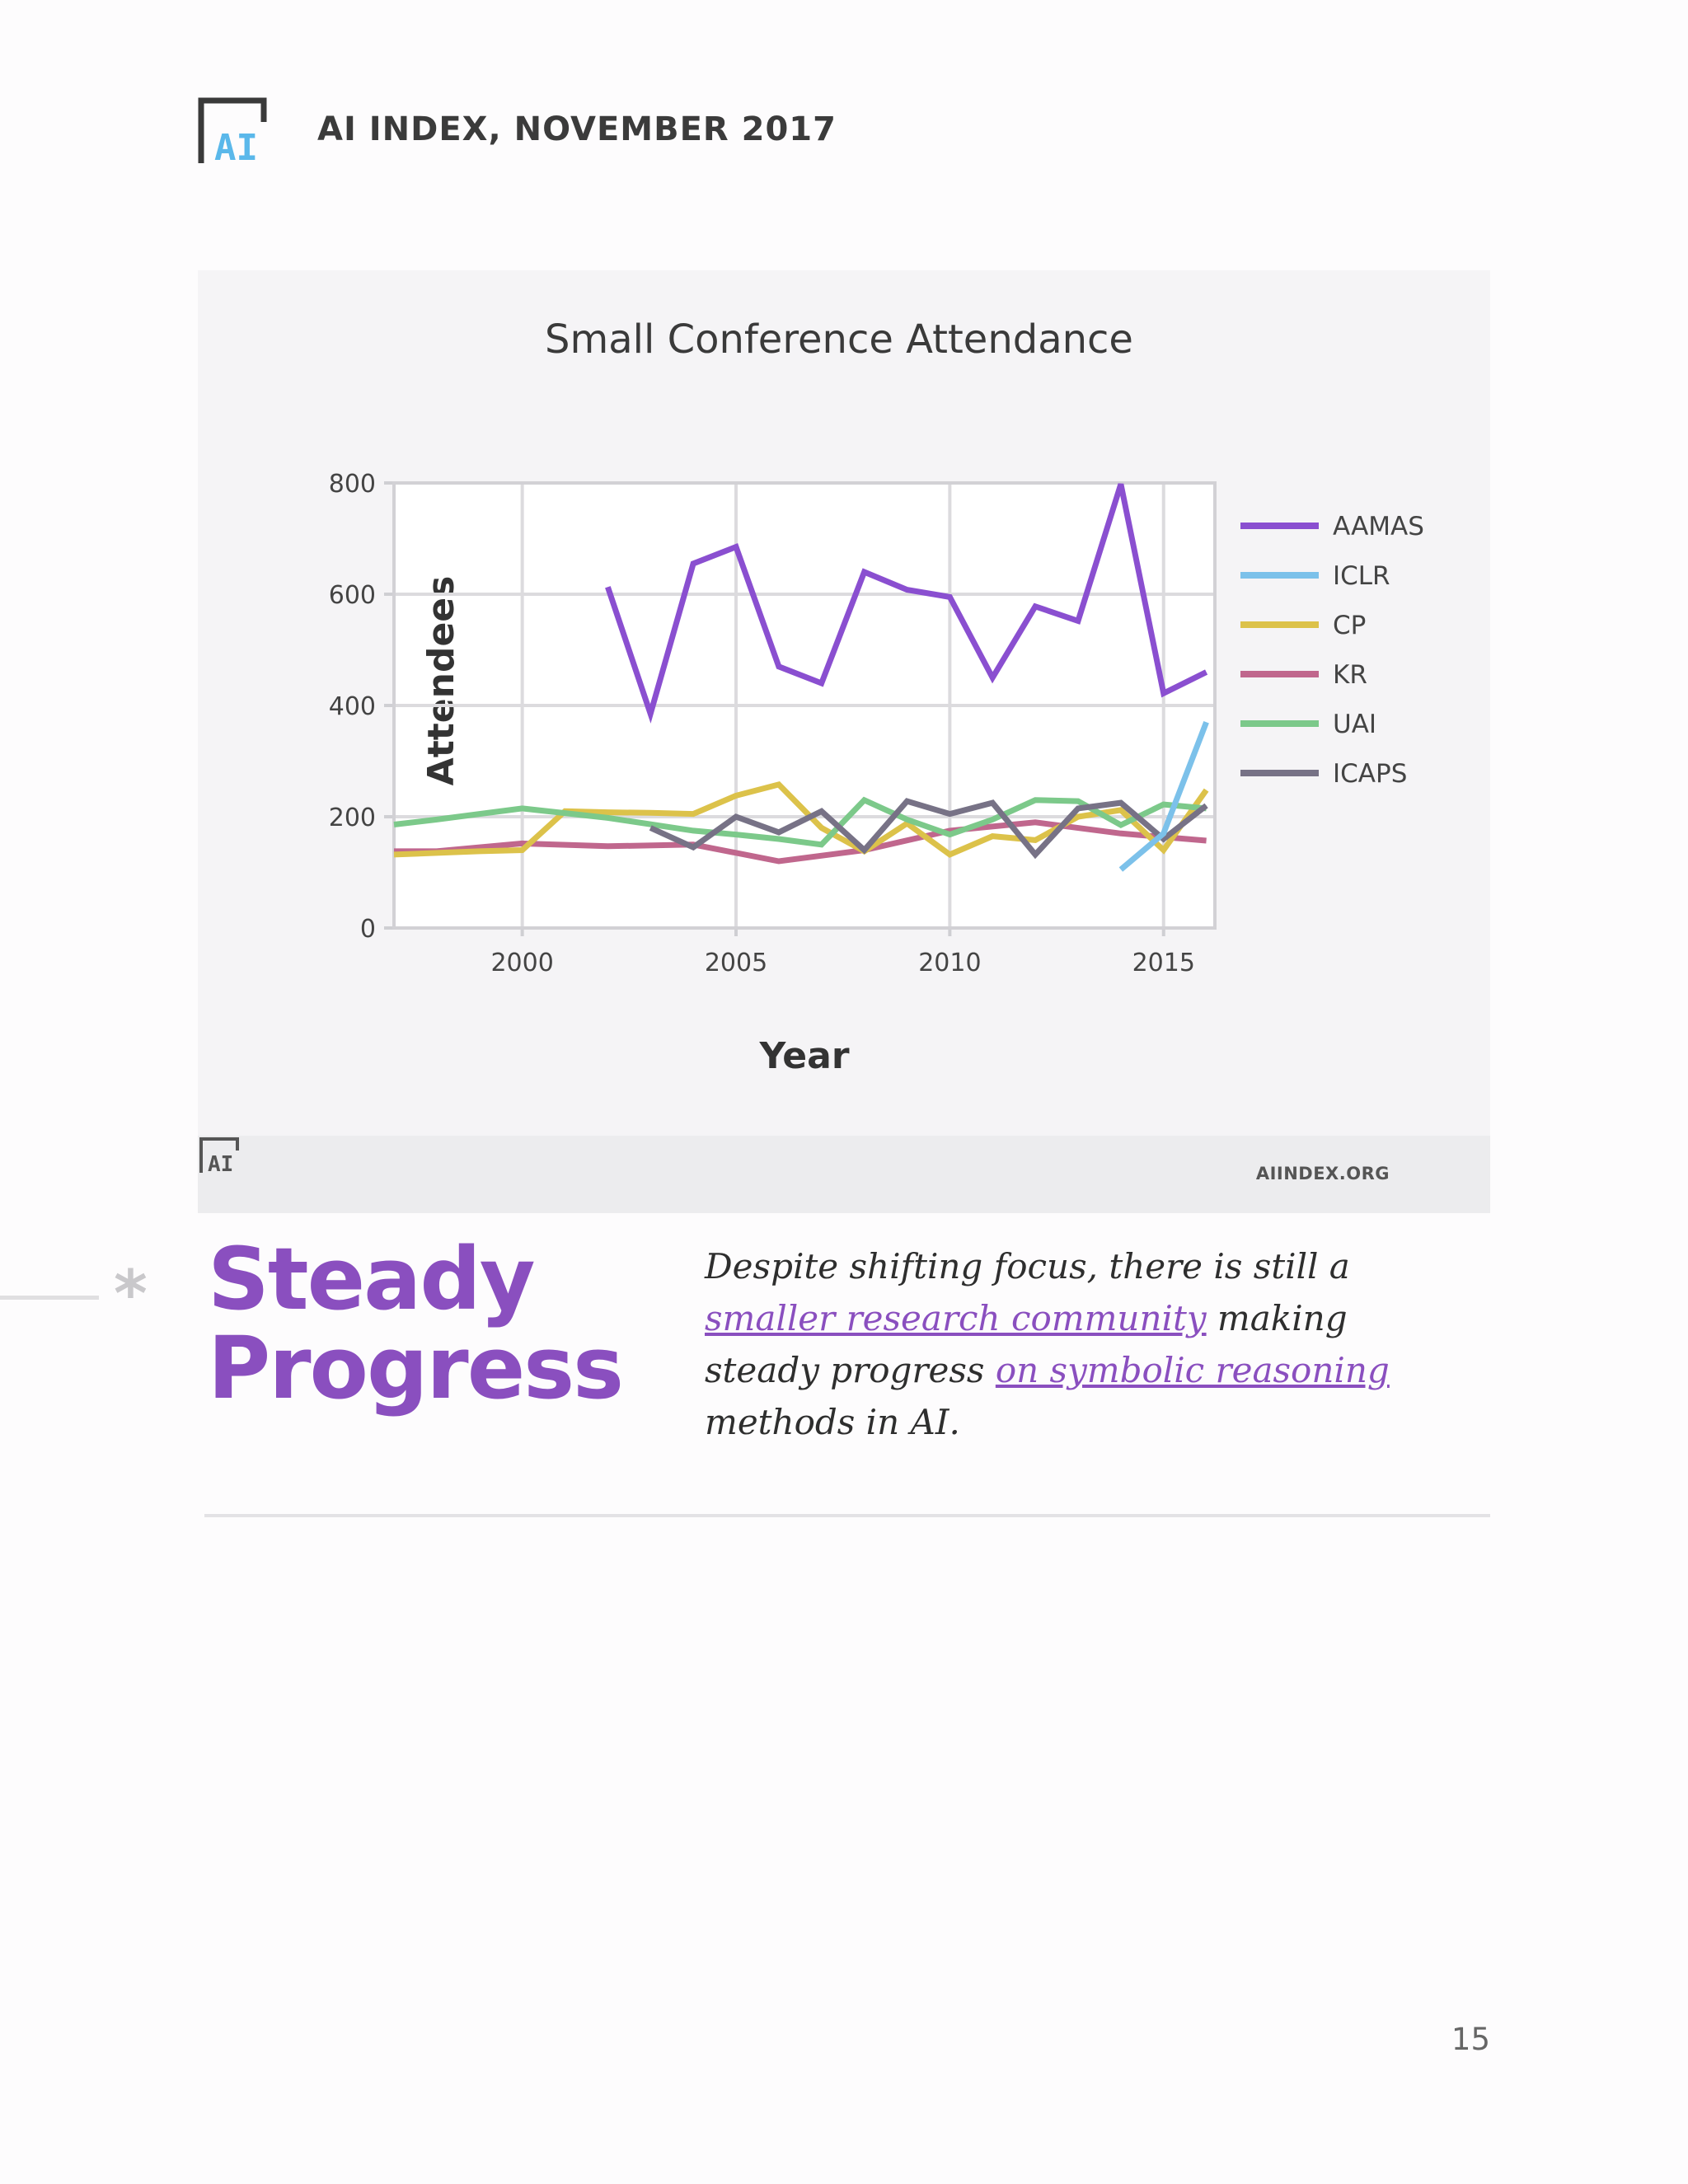 The height and width of the screenshot is (2184, 1688). Describe the element at coordinates (49, 1298) in the screenshot. I see `decorative-line` at that location.